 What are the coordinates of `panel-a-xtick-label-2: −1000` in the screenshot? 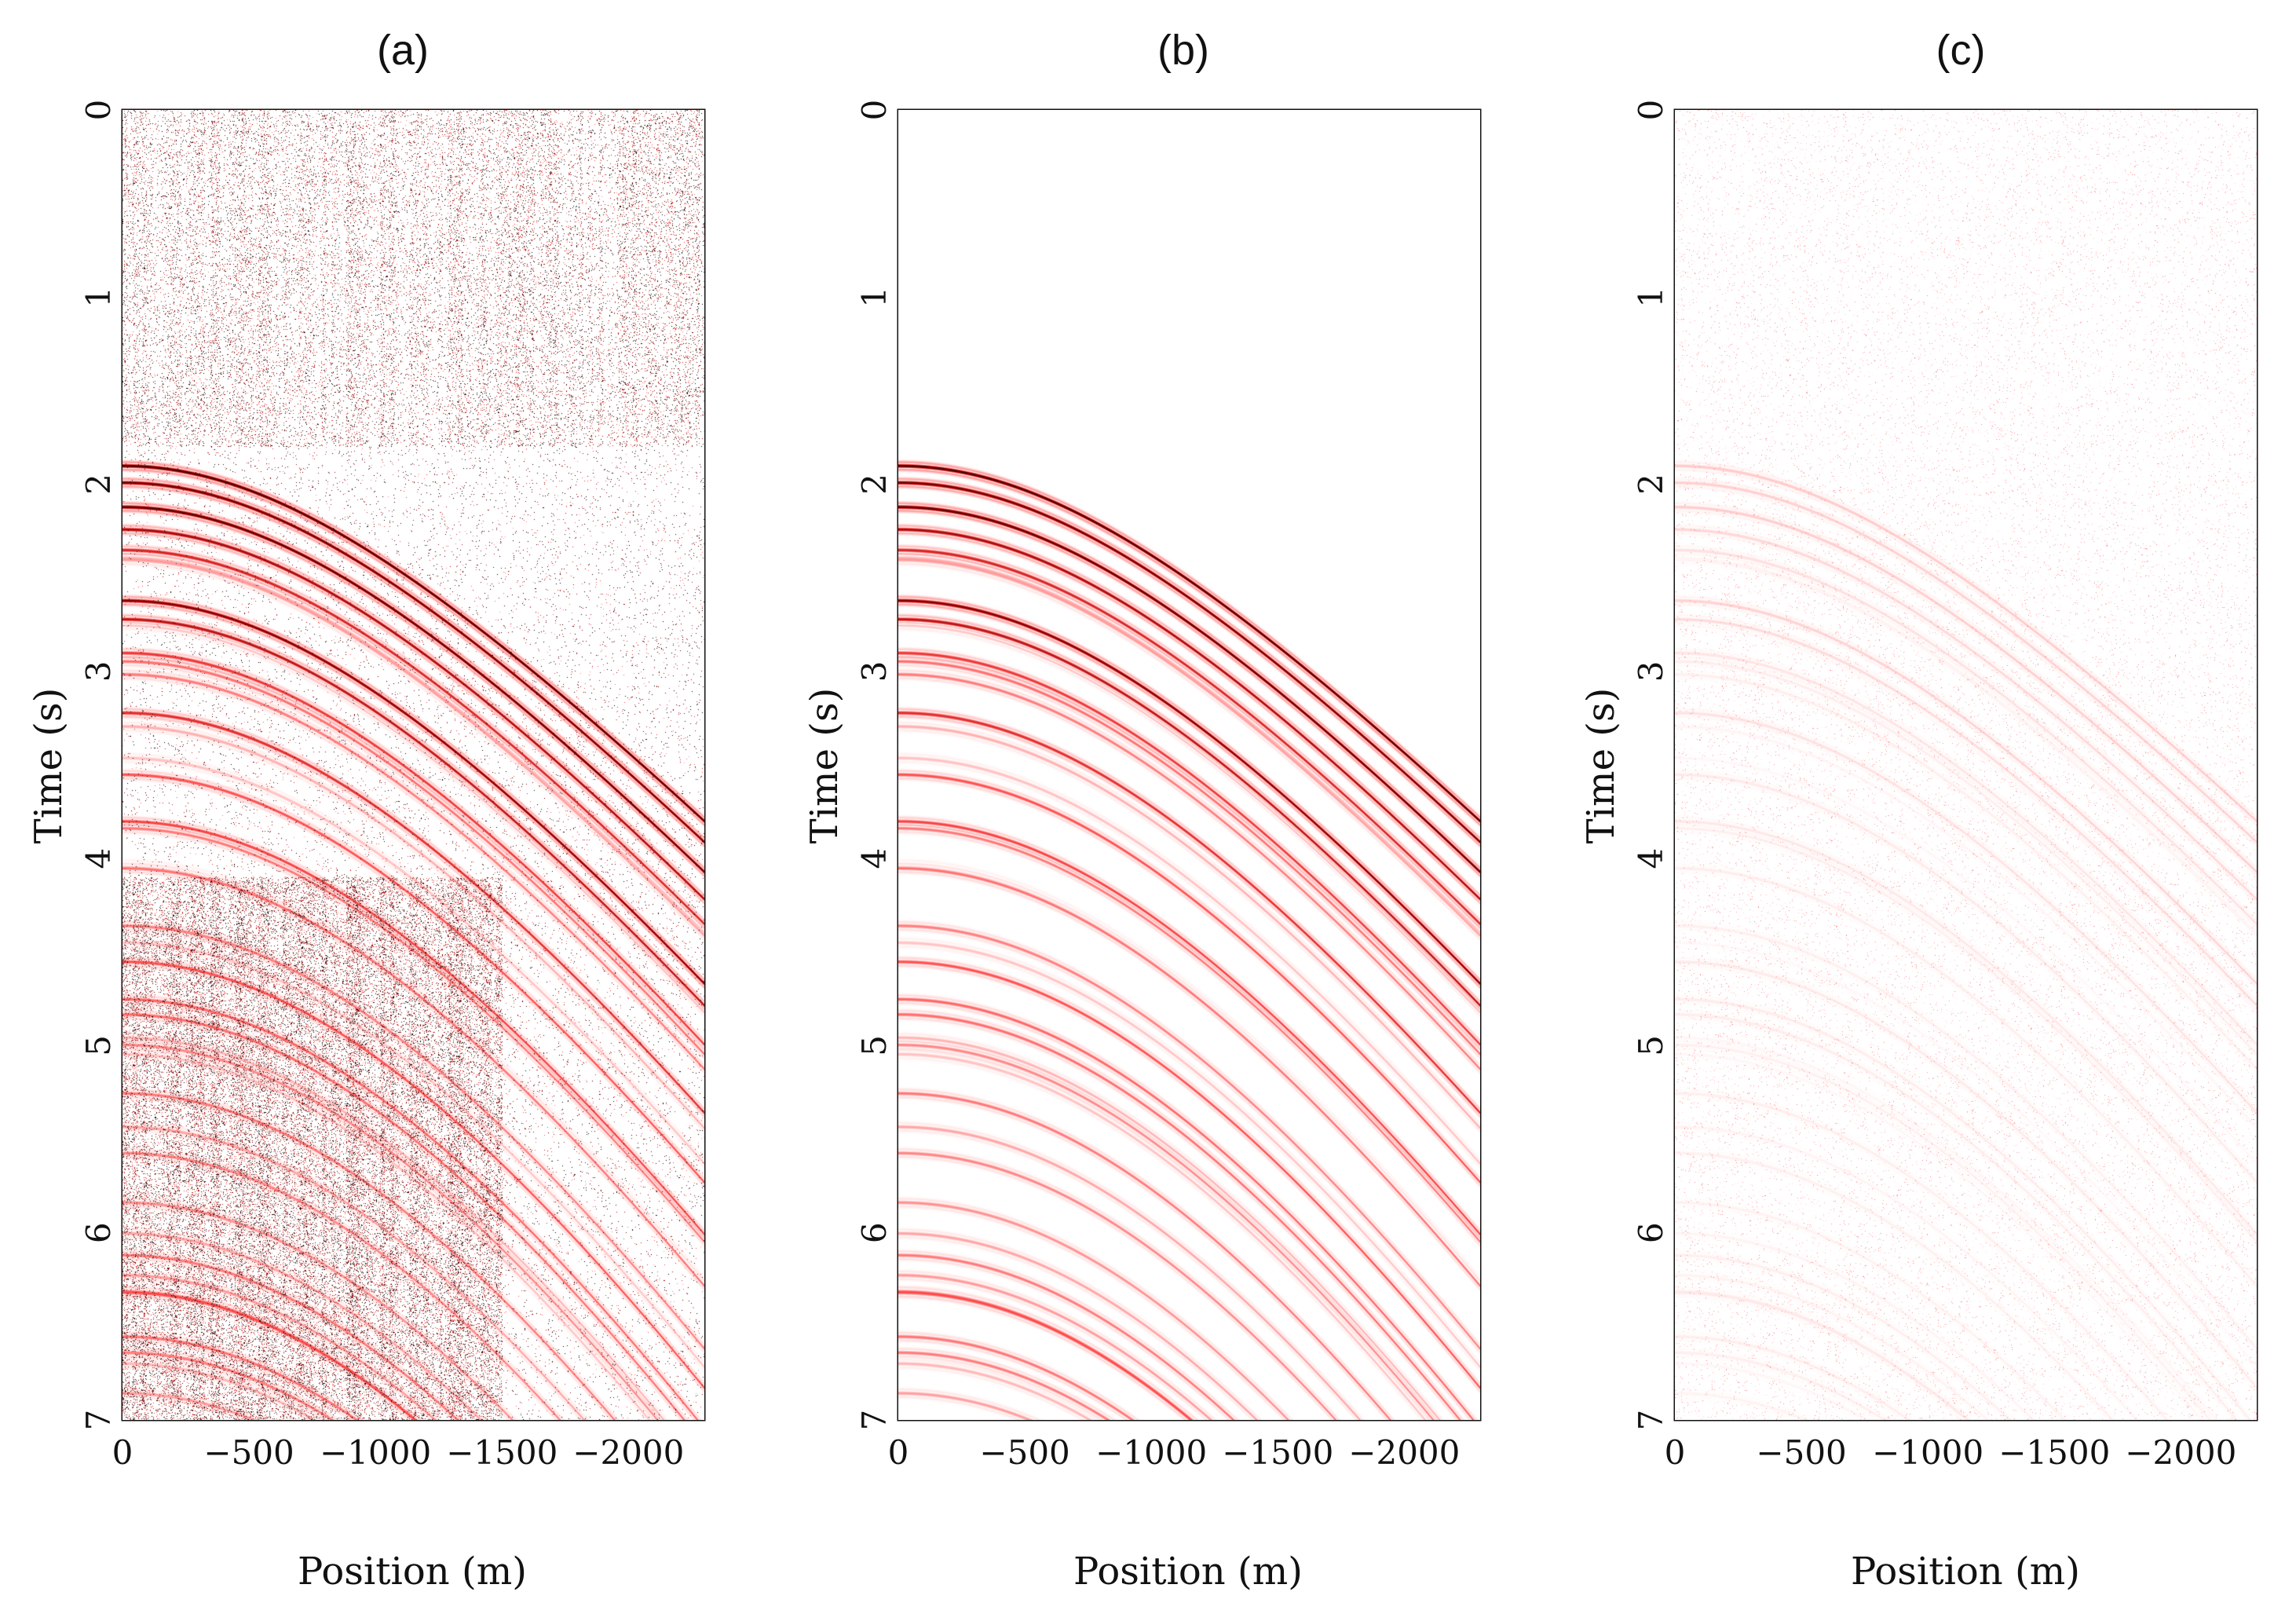 It's located at (375, 1452).